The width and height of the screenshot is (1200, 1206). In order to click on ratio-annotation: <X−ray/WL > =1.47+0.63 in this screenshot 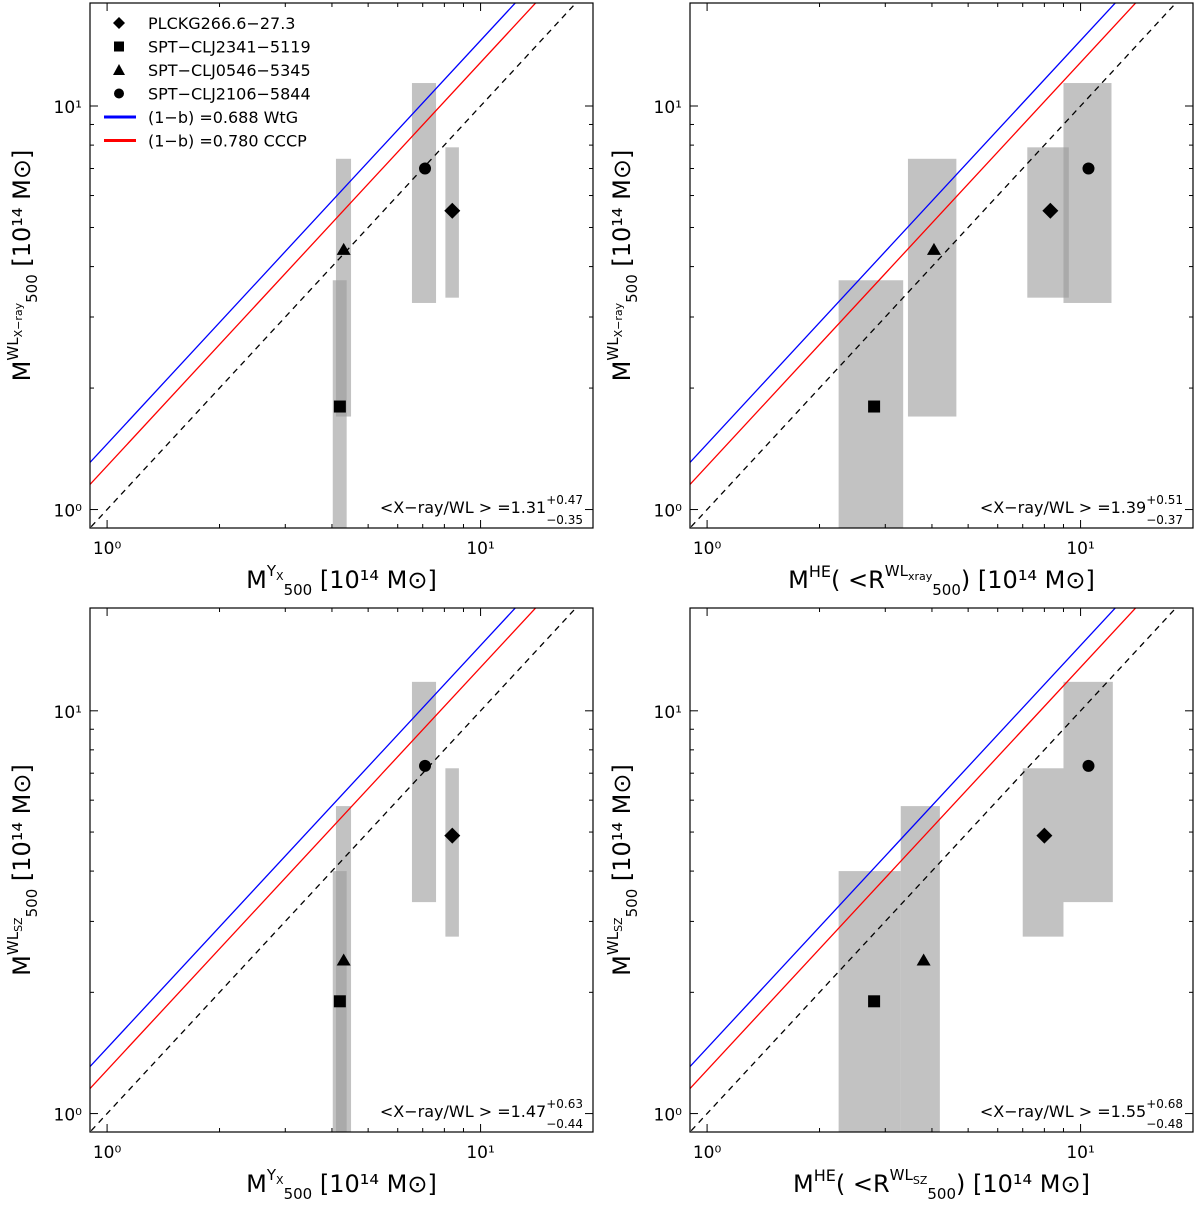, I will do `click(481, 1109)`.